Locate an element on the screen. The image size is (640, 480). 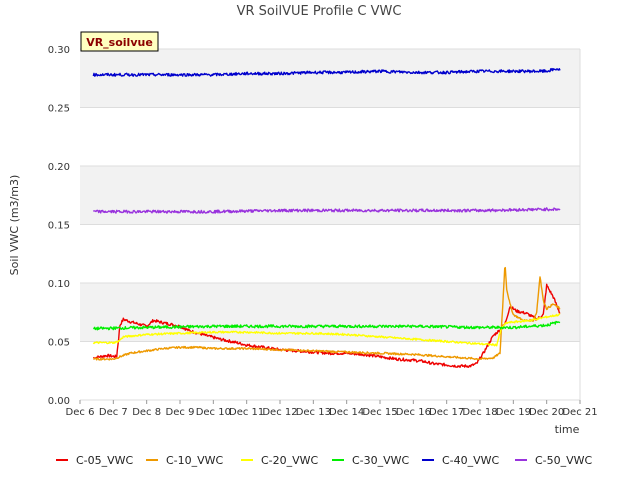
legend-item: C-50_VWC is located at coordinates (554, 460).